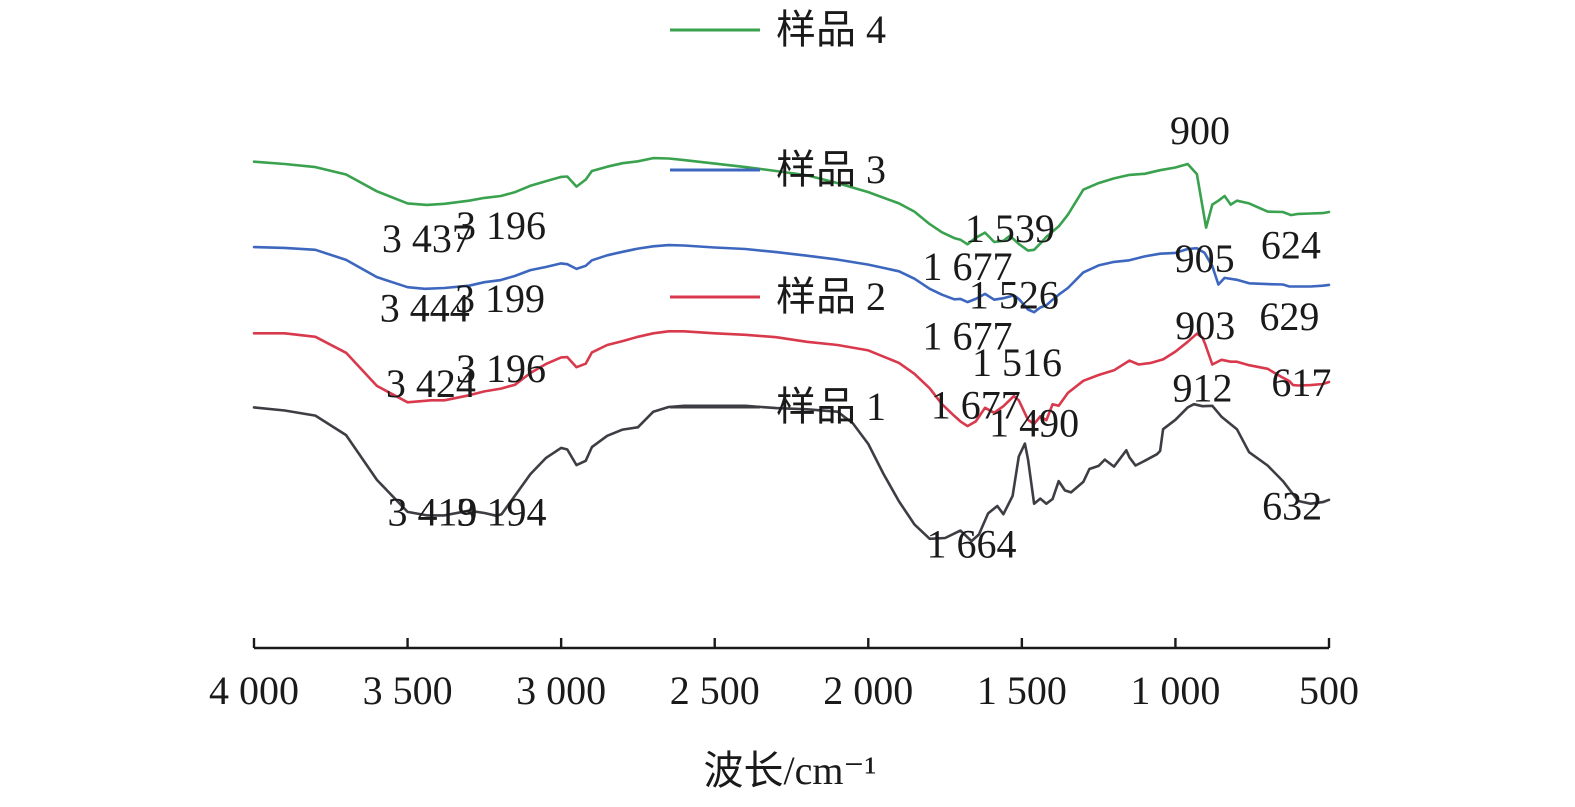 The width and height of the screenshot is (1575, 807). I want to click on x-tick-label: 1 500, so click(1022, 690).